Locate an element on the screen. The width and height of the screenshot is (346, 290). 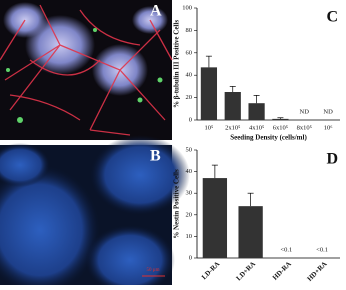
y-tick-label: 10 is located at coordinates (189, 236).